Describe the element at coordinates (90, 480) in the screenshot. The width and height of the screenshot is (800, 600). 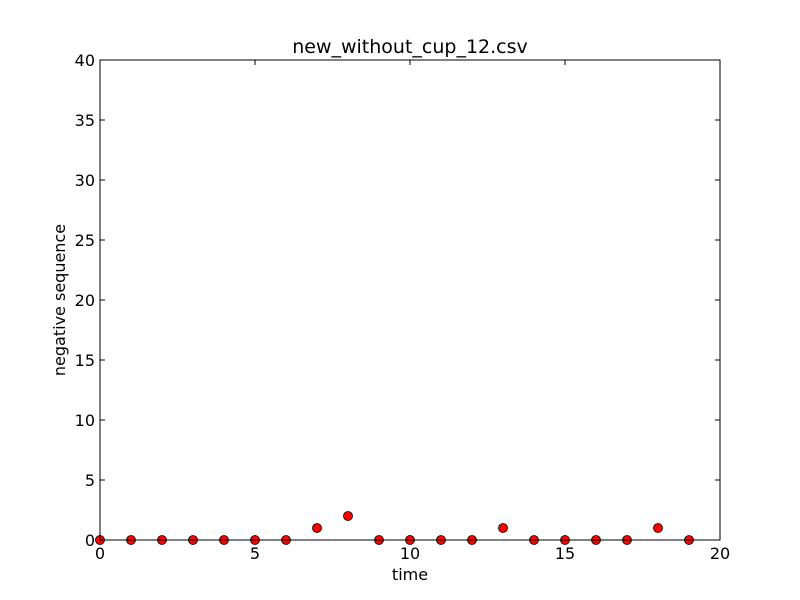
I see `y-tick-label: 5` at that location.